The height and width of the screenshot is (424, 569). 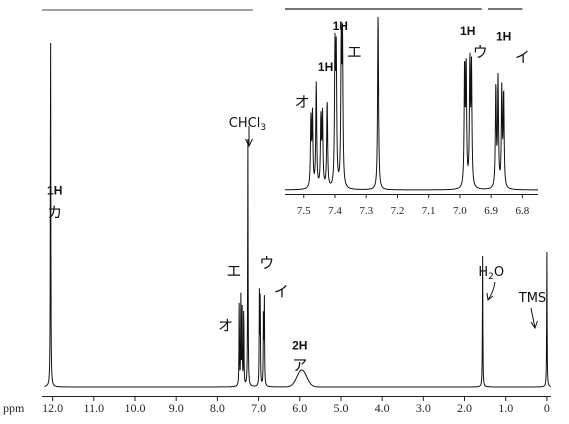 What do you see at coordinates (429, 211) in the screenshot?
I see `x-tick-label: 7.1` at bounding box center [429, 211].